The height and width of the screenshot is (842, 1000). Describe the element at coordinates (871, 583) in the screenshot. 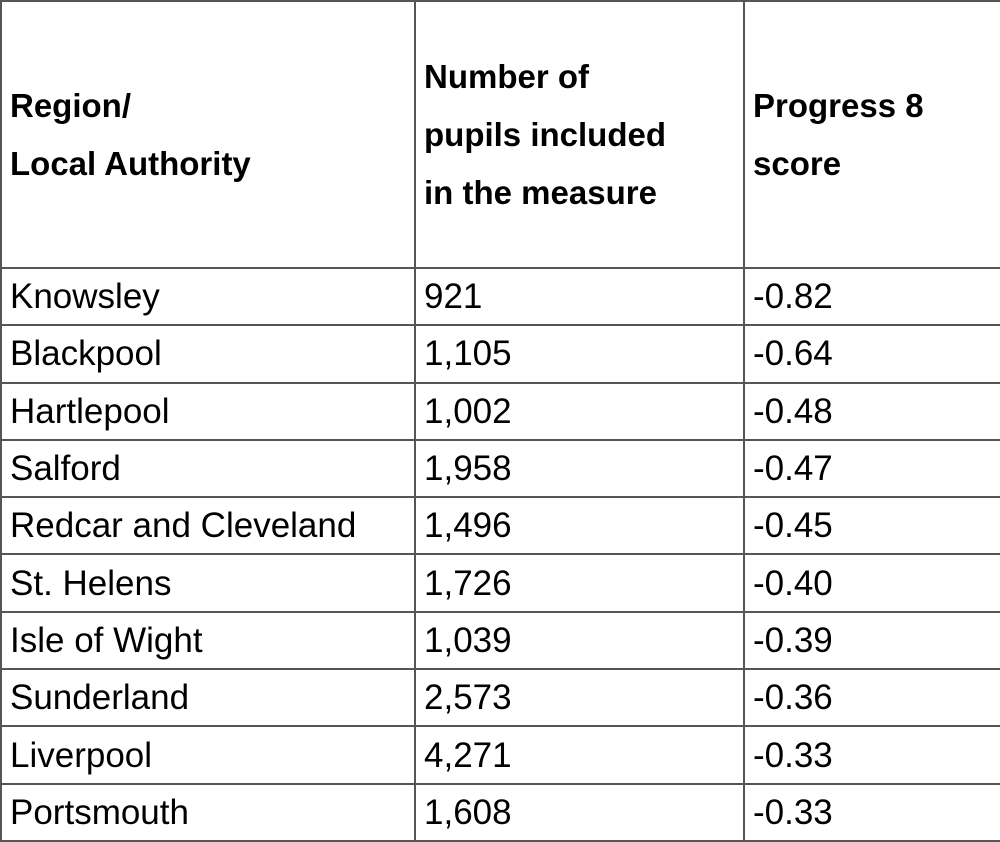

I see `table-cell: -0.40` at that location.